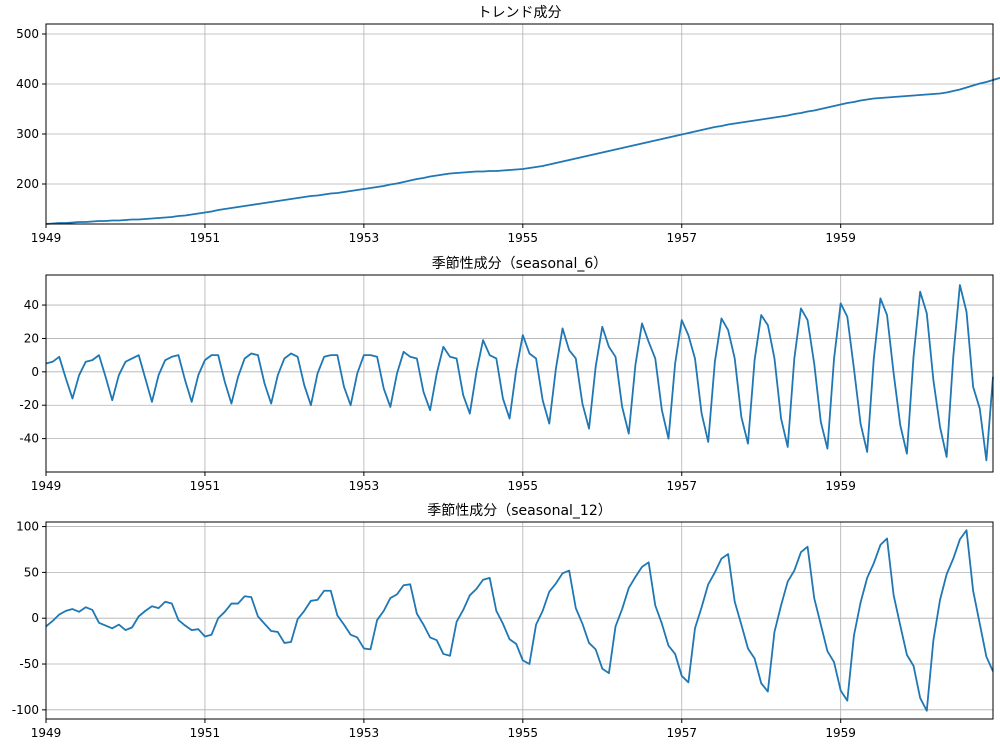 This screenshot has height=751, width=1000. Describe the element at coordinates (31, 338) in the screenshot. I see `y-tick-label: 20` at that location.